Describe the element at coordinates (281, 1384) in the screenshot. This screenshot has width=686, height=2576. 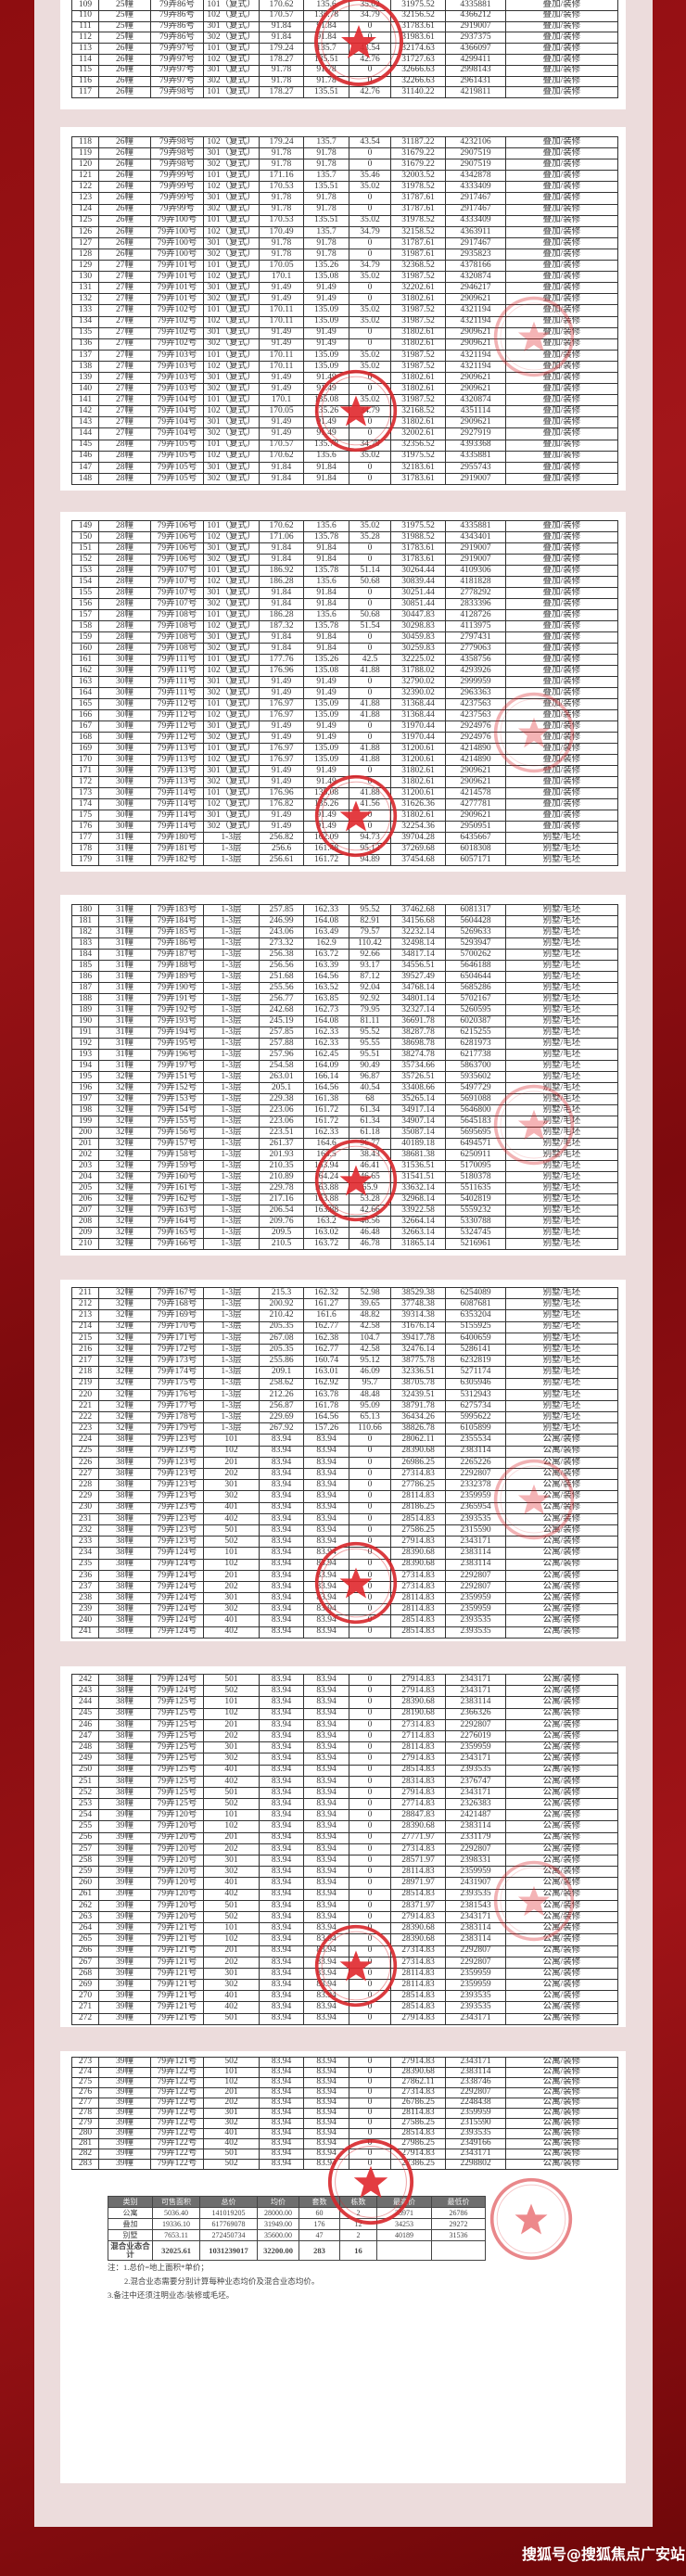
I see `floor-area-cell: 258.62` at that location.